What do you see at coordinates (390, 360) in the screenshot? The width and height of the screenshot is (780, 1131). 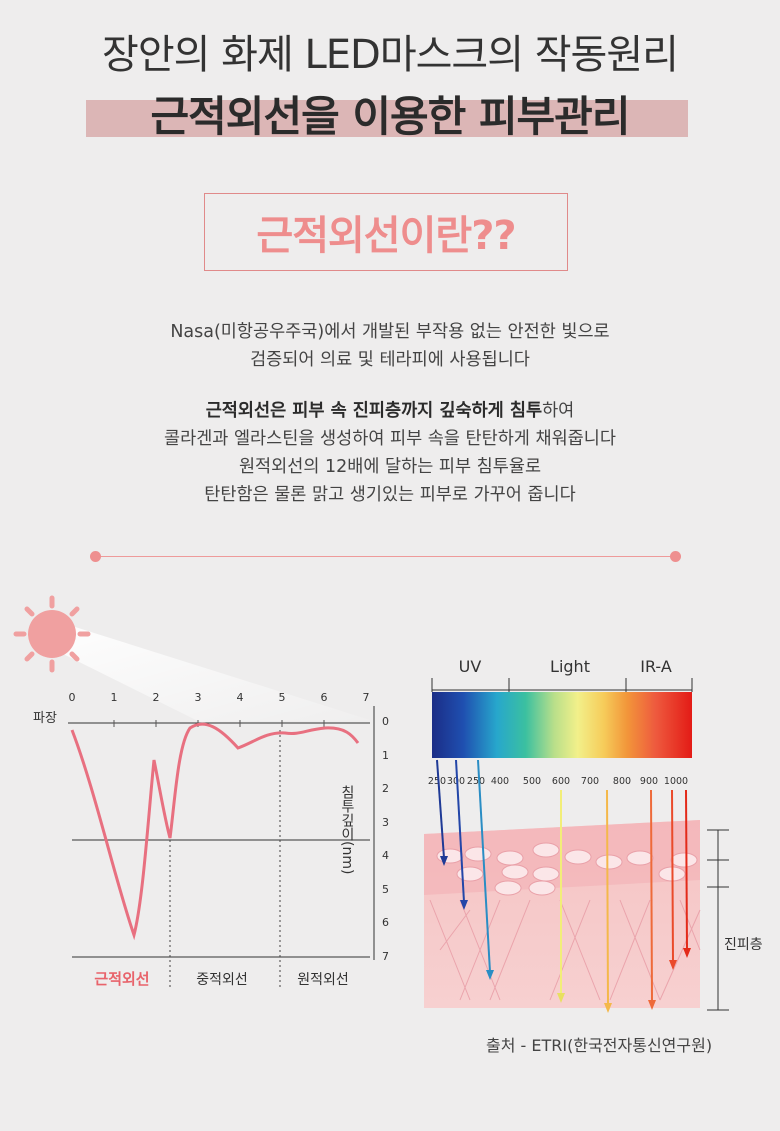 I see `intro-line-2: 검증되어 의료 및 테라피에 사용됩니다` at bounding box center [390, 360].